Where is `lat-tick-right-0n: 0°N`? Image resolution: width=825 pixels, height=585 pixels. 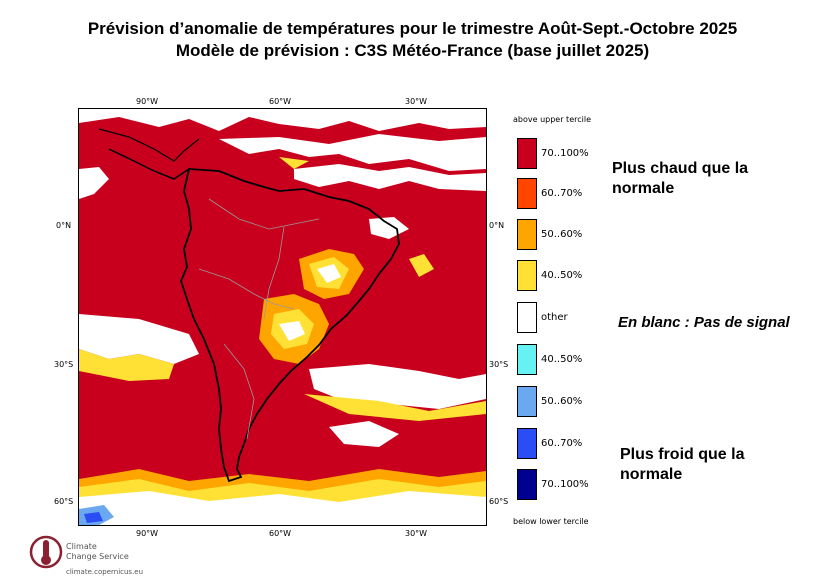
lat-tick-right-0n: 0°N is located at coordinates (497, 225).